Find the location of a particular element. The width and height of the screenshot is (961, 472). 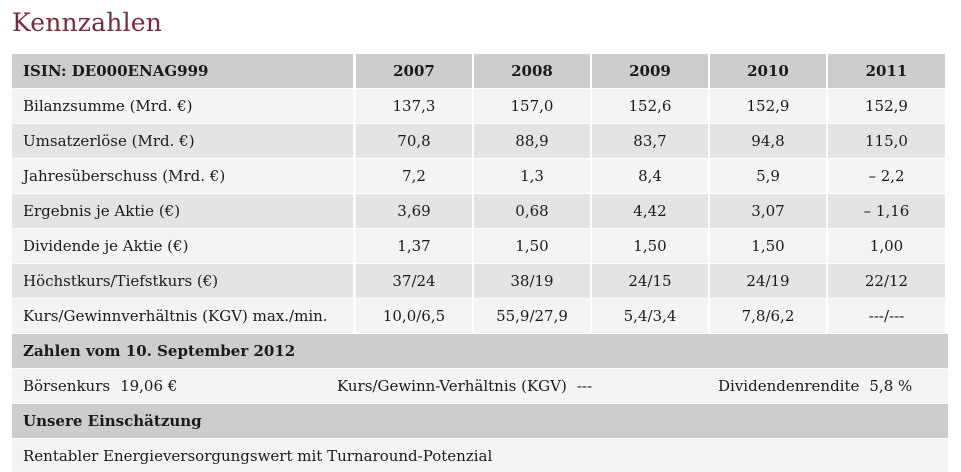

row-value: 157,0 is located at coordinates (532, 106).